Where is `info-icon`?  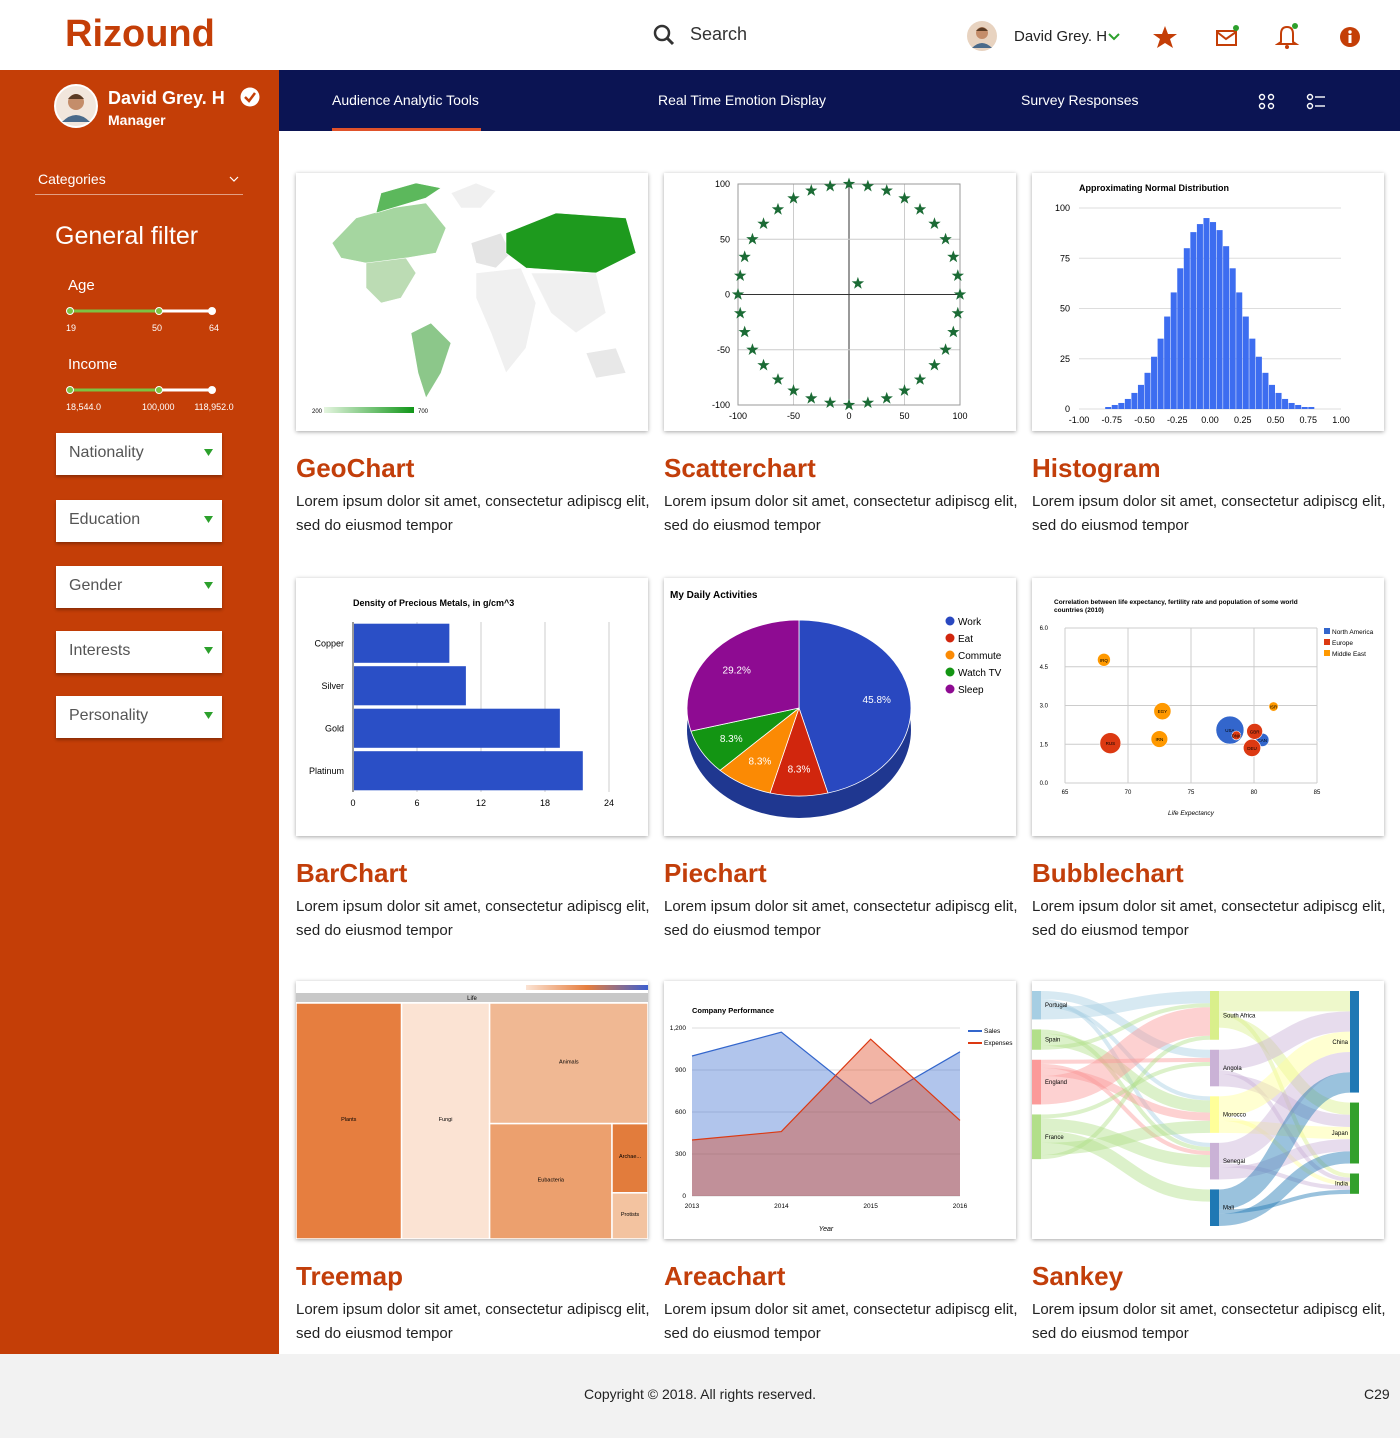
info-icon is located at coordinates (1350, 37).